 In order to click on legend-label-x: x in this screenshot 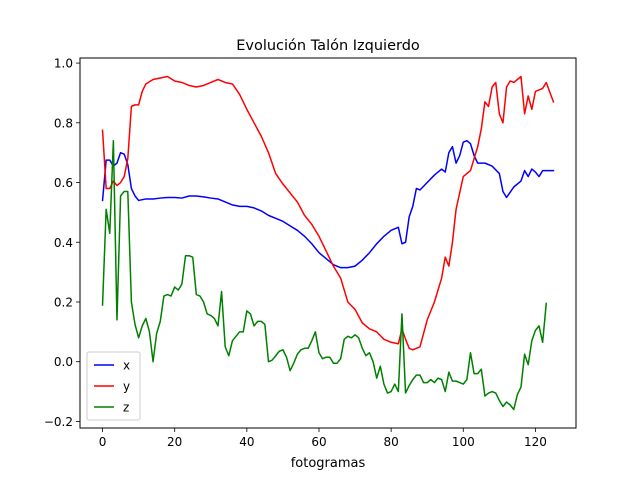, I will do `click(126, 366)`.